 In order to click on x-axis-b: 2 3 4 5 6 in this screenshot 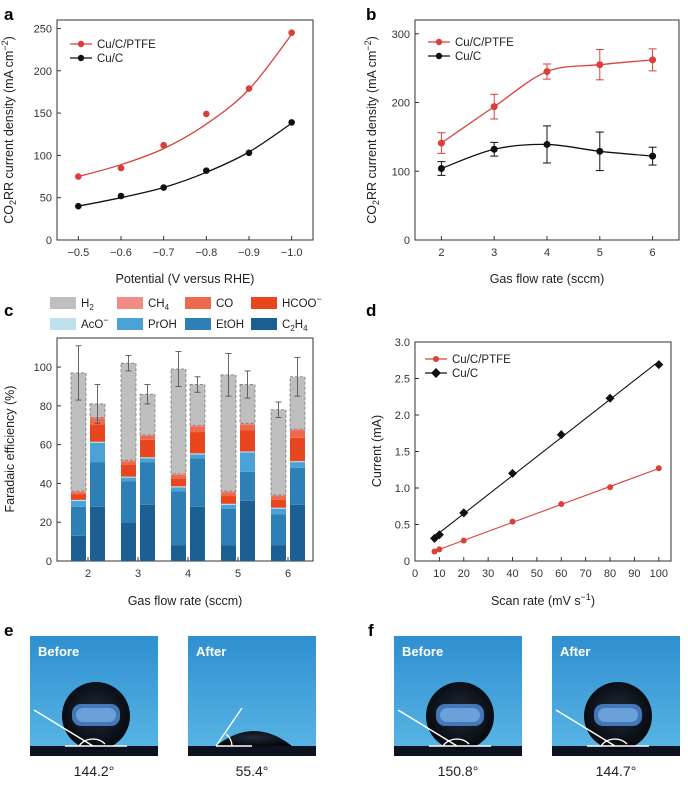, I will do `click(547, 247)`.